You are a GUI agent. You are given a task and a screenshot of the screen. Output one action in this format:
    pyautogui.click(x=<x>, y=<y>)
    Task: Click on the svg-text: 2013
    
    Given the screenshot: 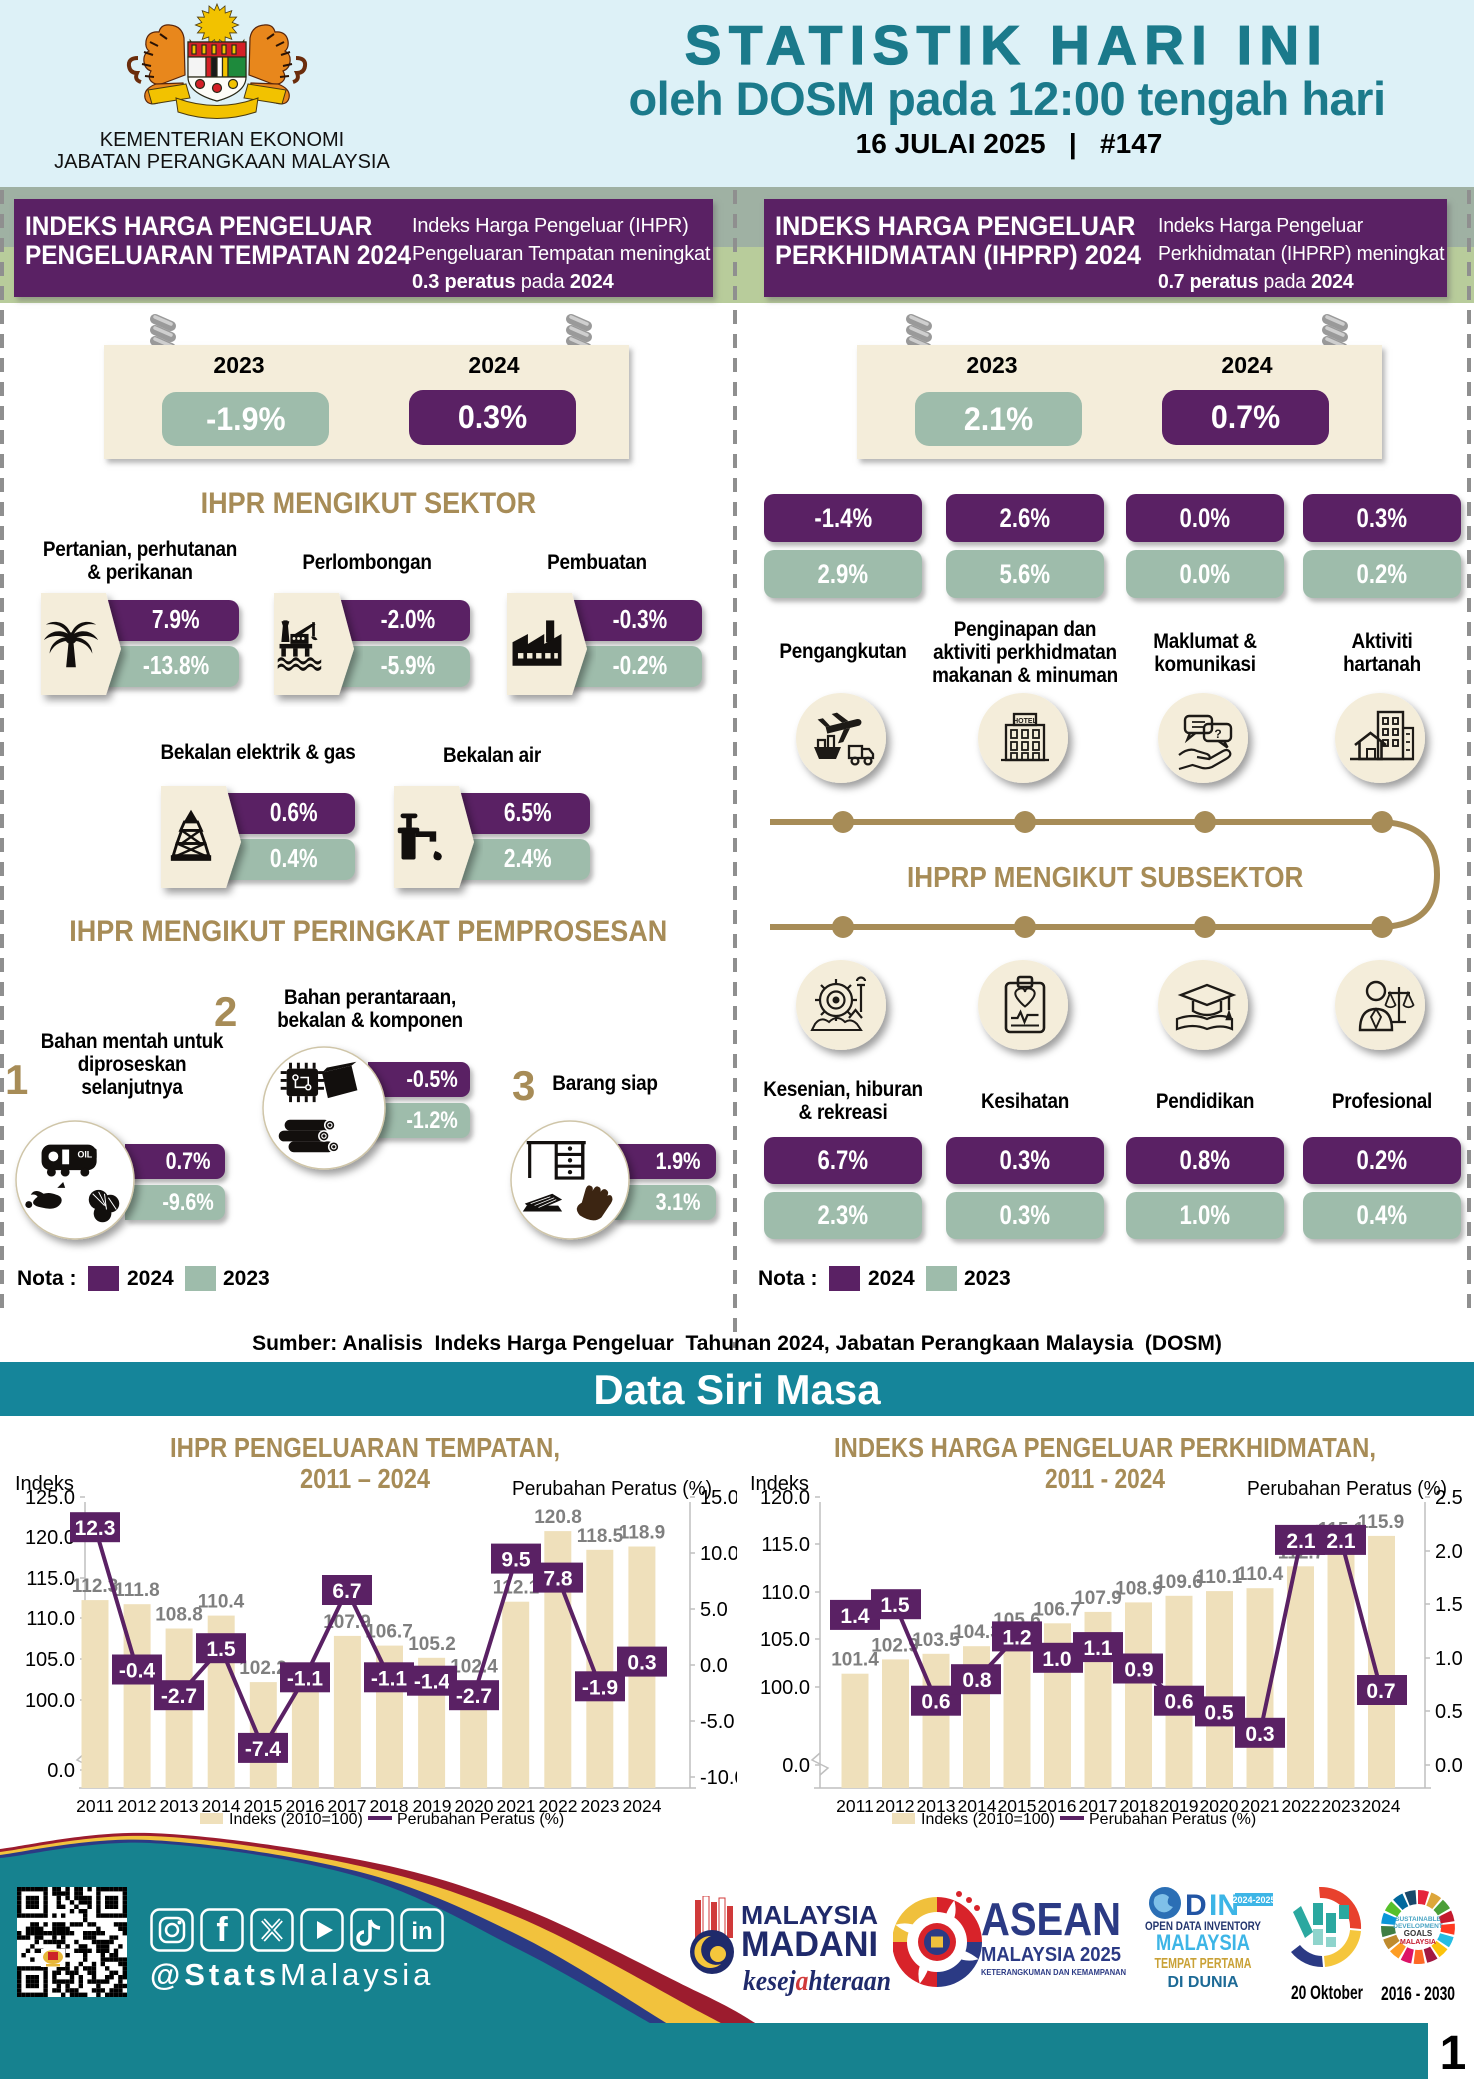 What is the action you would take?
    pyautogui.click(x=179, y=1806)
    